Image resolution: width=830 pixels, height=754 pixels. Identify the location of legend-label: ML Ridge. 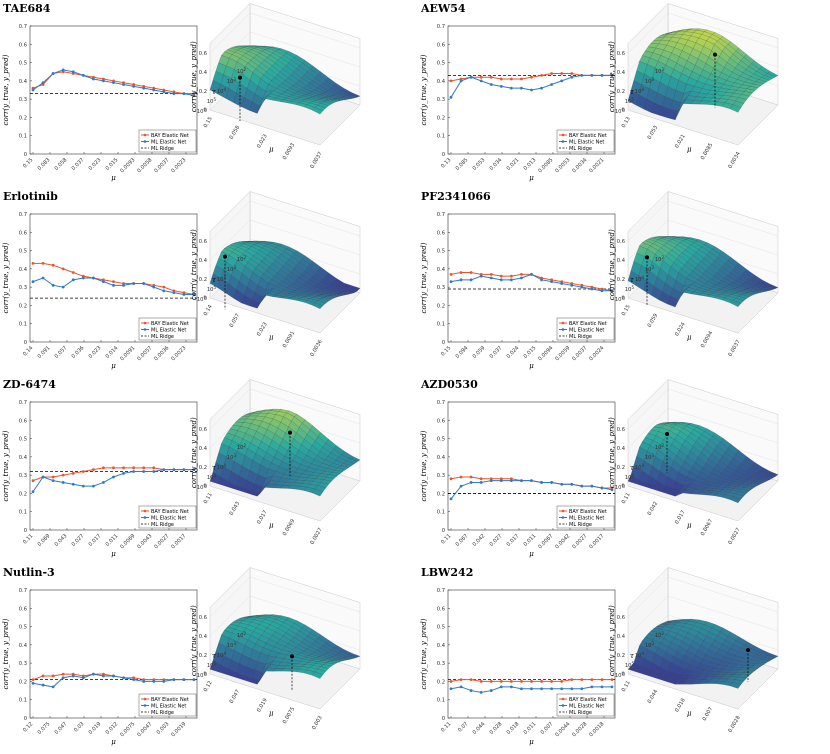
(580, 149).